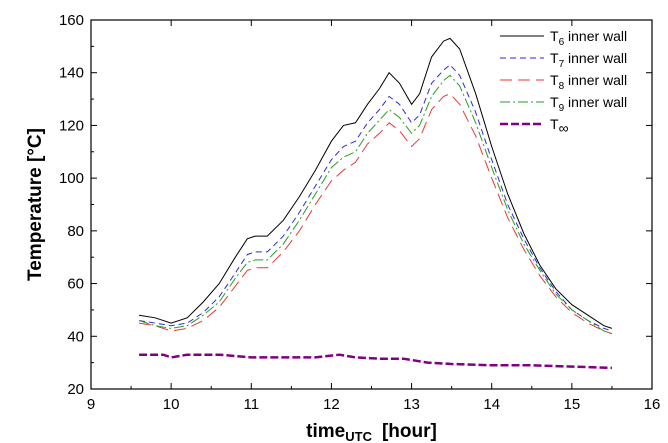  Describe the element at coordinates (75, 231) in the screenshot. I see `y-tick-label: 80` at that location.